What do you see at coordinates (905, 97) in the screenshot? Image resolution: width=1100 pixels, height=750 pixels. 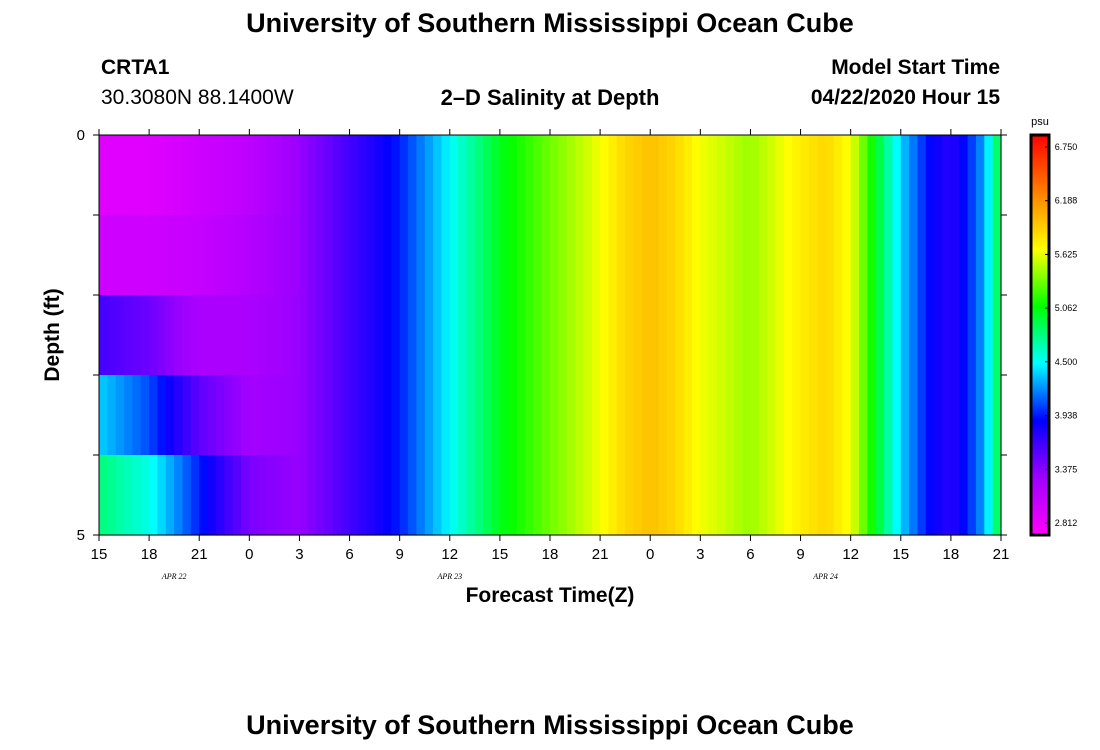 I see `model-start-value: 04/22/2020 Hour 15` at bounding box center [905, 97].